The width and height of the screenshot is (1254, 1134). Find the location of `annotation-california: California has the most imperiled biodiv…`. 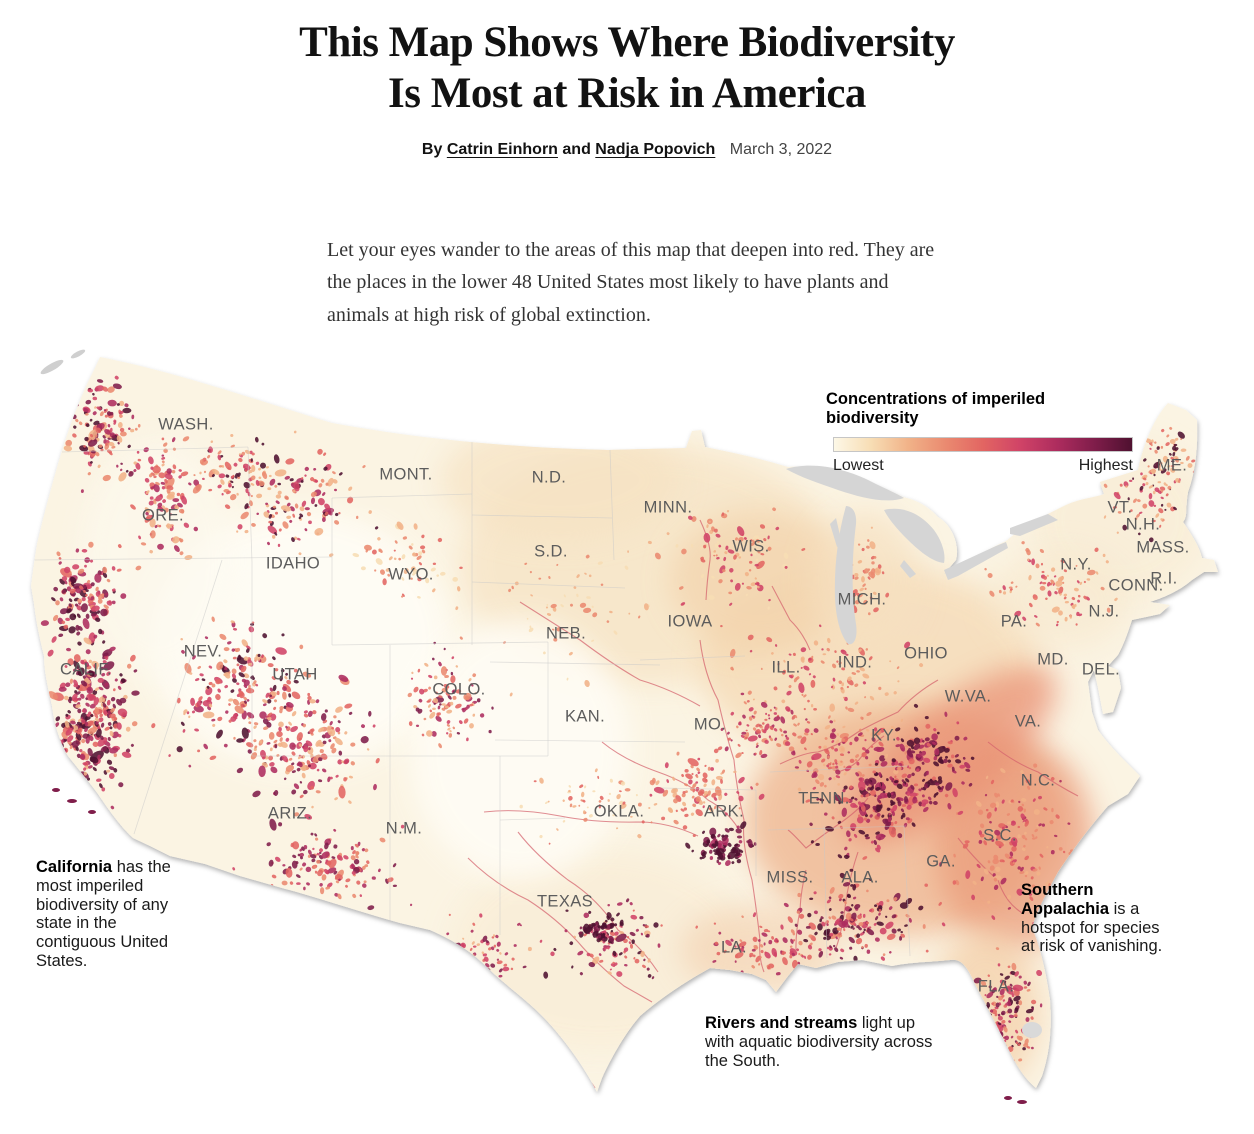

annotation-california: California has the most imperiled biodiv… is located at coordinates (107, 914).